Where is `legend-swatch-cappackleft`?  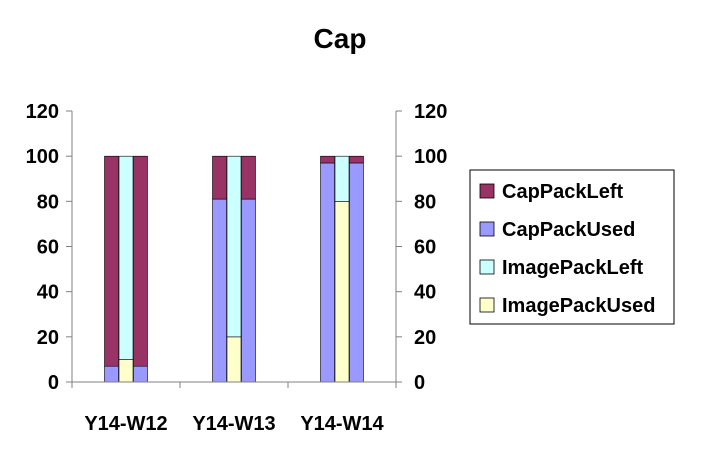 legend-swatch-cappackleft is located at coordinates (487, 191).